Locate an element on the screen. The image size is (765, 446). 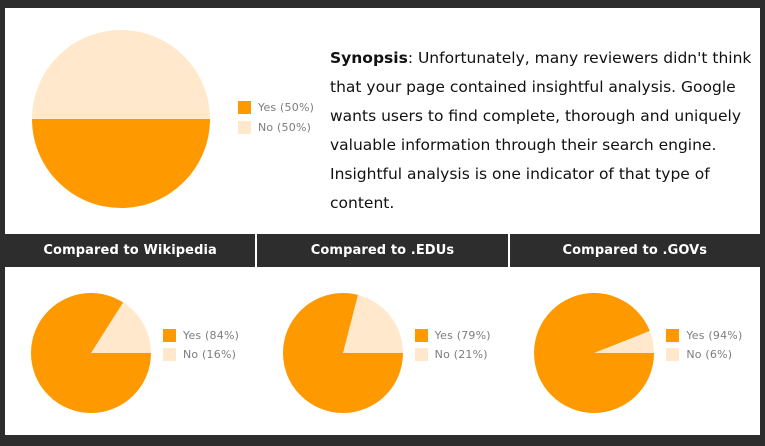
legend-item-yes: Yes (94%) is located at coordinates (704, 335).